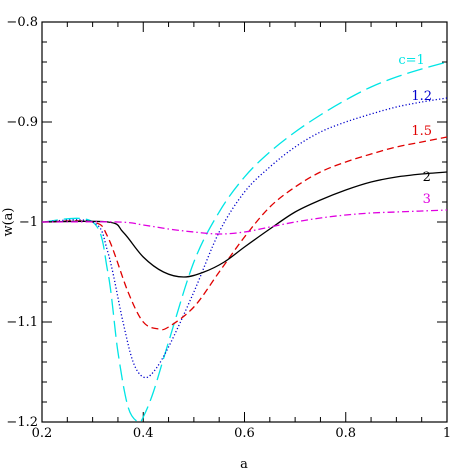  Describe the element at coordinates (143, 433) in the screenshot. I see `x-tick-label: 0.4` at that location.